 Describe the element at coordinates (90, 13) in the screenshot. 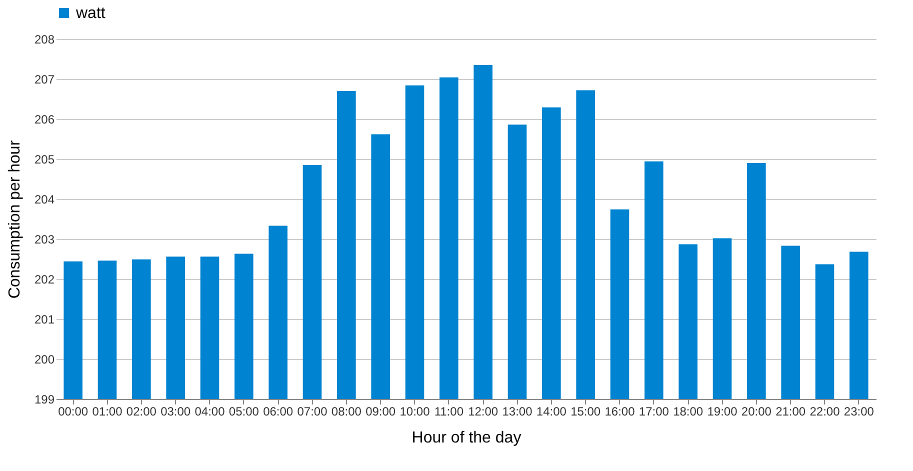

I see `legend-label: watt` at that location.